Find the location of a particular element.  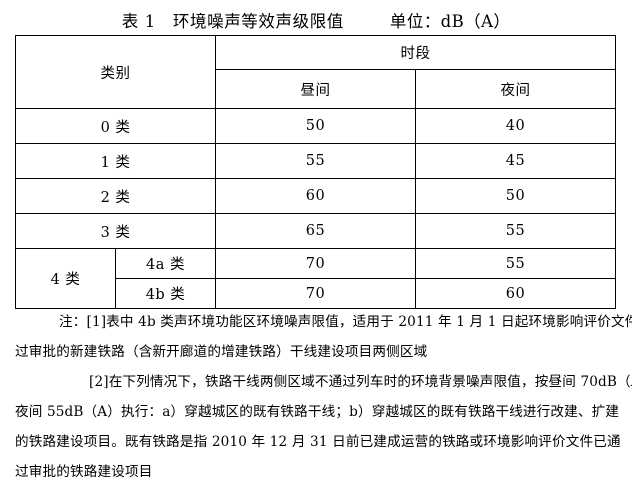

row-day-value: 50 is located at coordinates (315, 126).